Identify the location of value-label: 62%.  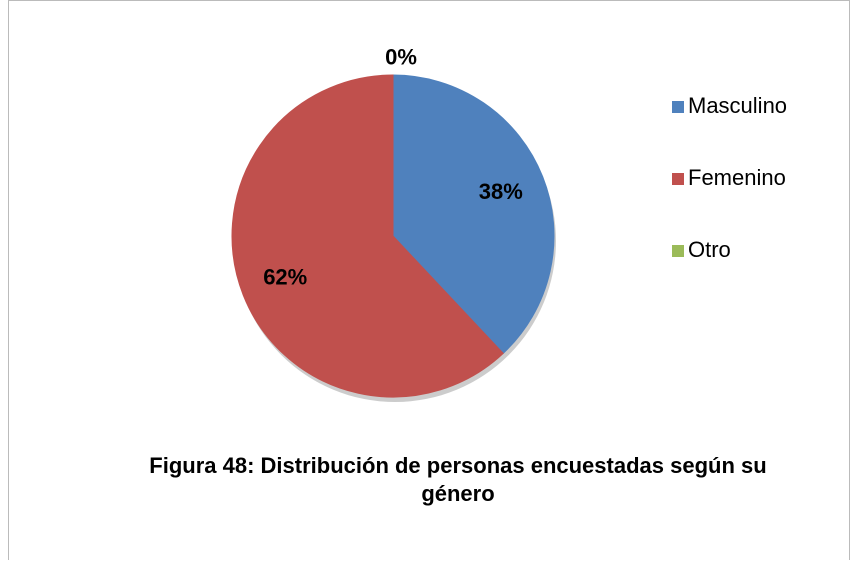
(285, 276).